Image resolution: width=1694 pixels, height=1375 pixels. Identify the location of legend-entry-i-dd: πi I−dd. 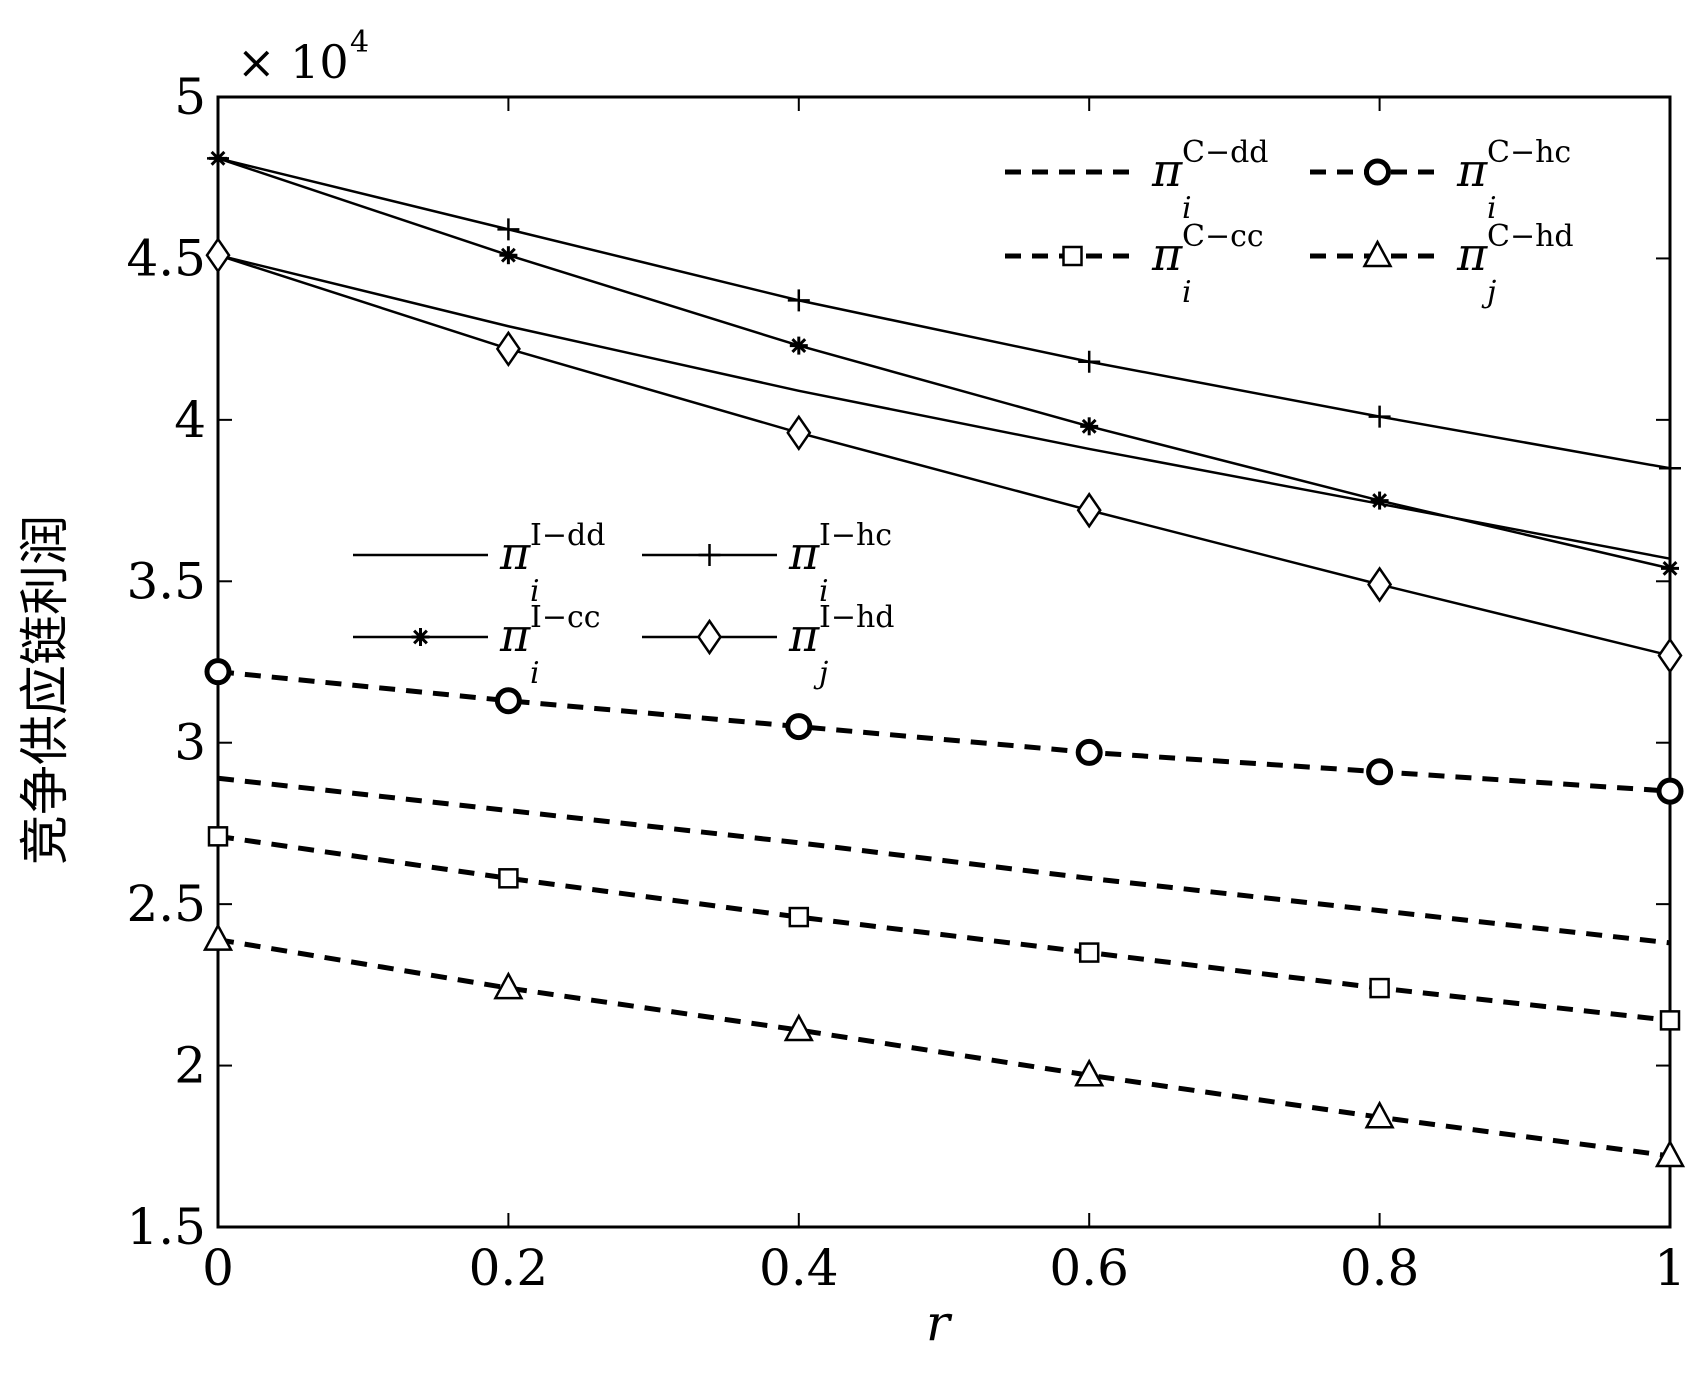
(479, 563).